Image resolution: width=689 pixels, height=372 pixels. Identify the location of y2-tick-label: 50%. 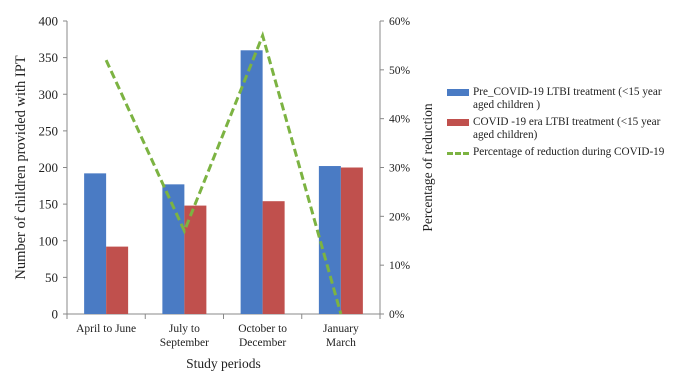
(400, 71).